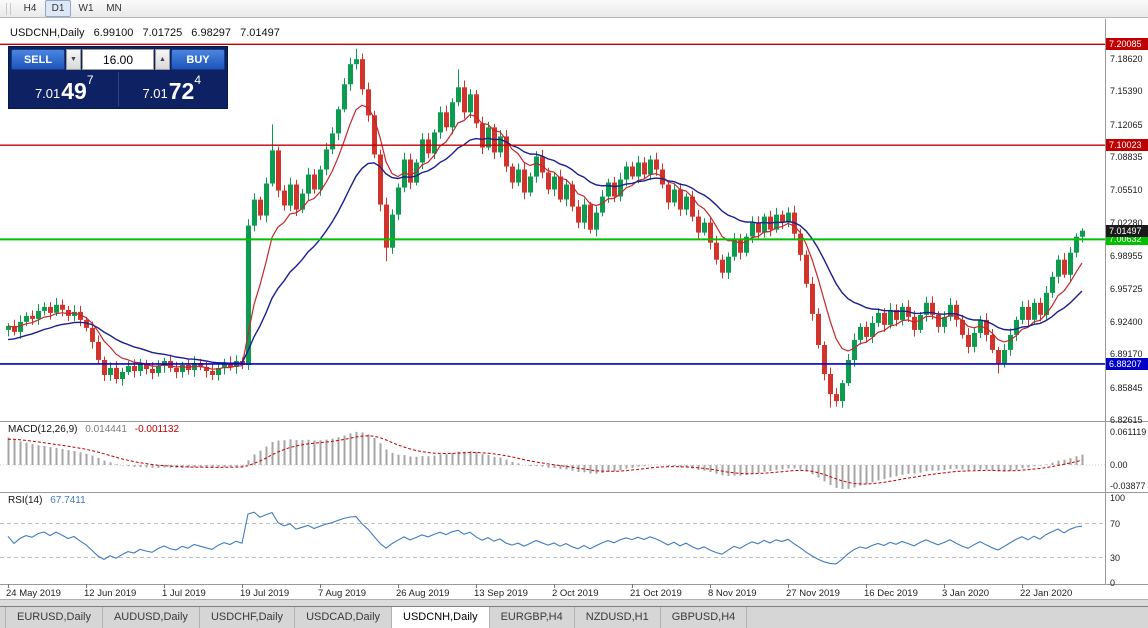  I want to click on ohlc-open: 6.99100, so click(113, 33).